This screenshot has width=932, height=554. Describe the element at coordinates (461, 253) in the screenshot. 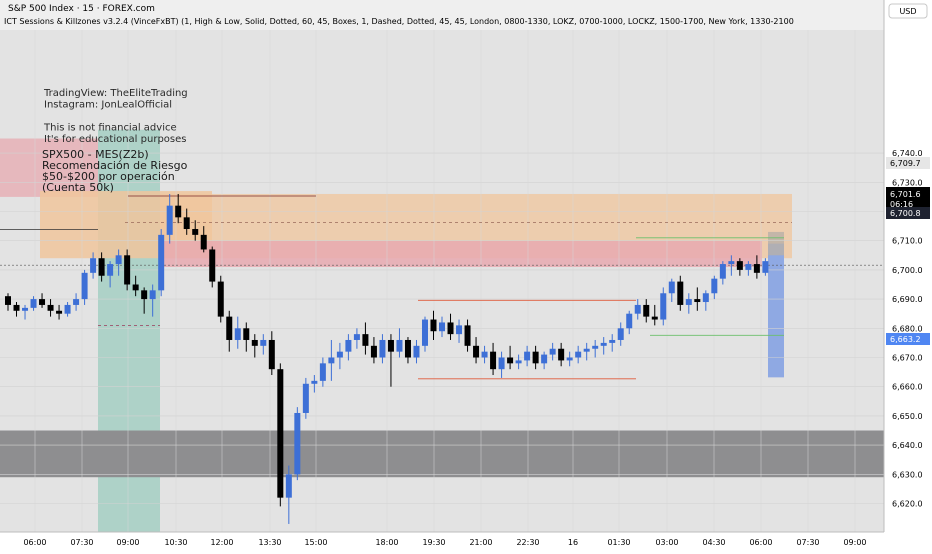

I see `pink-zone` at that location.